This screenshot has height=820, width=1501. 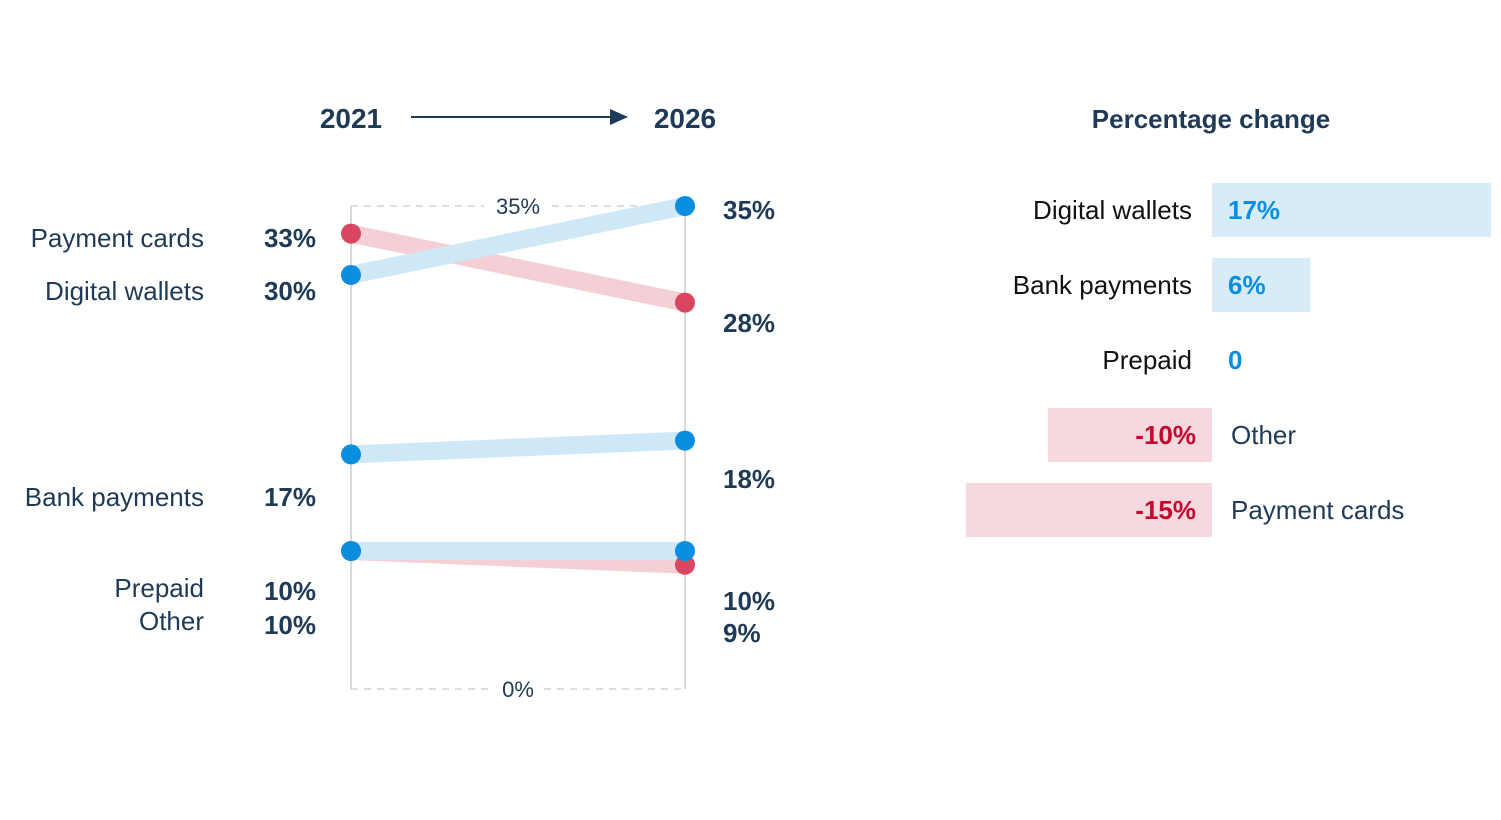 I want to click on bar-value-prepaid: 0, so click(x=1235, y=360).